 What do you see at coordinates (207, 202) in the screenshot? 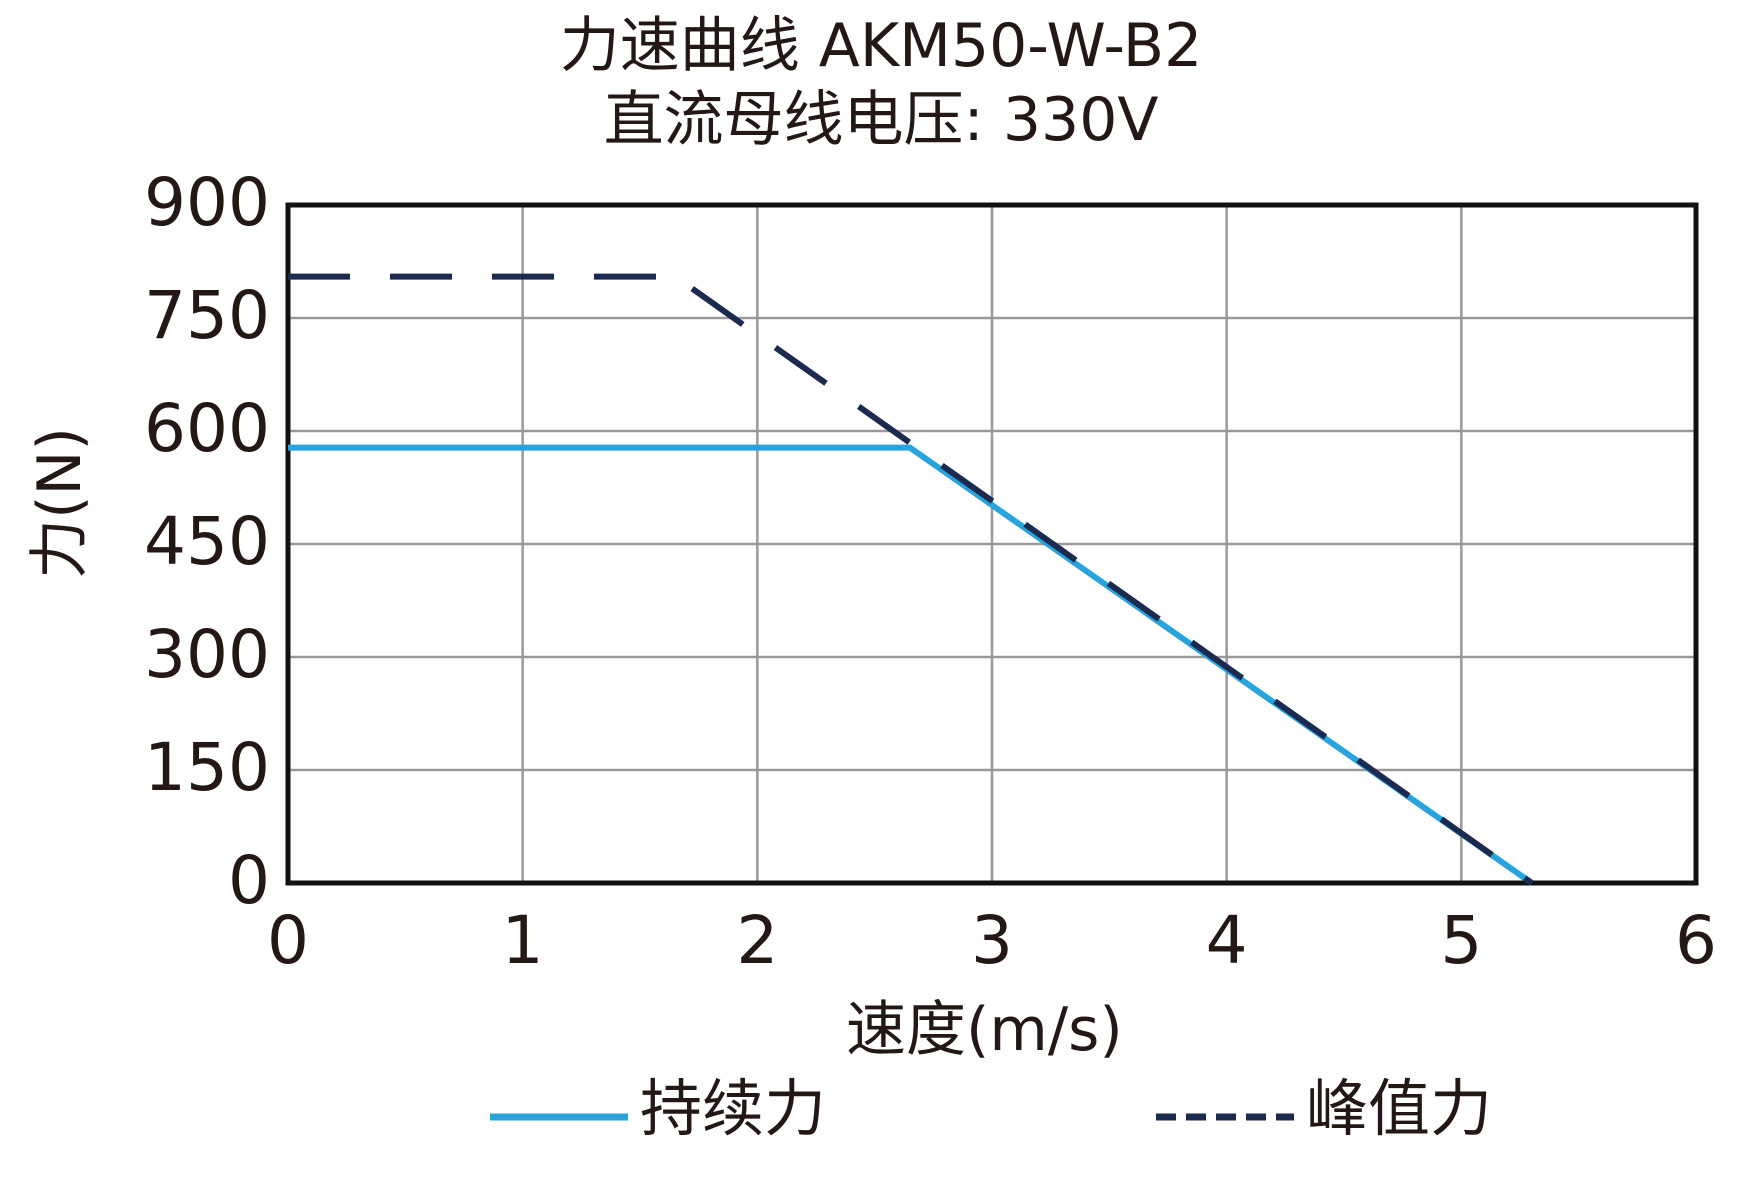
I see `y-tick-label: 900` at bounding box center [207, 202].